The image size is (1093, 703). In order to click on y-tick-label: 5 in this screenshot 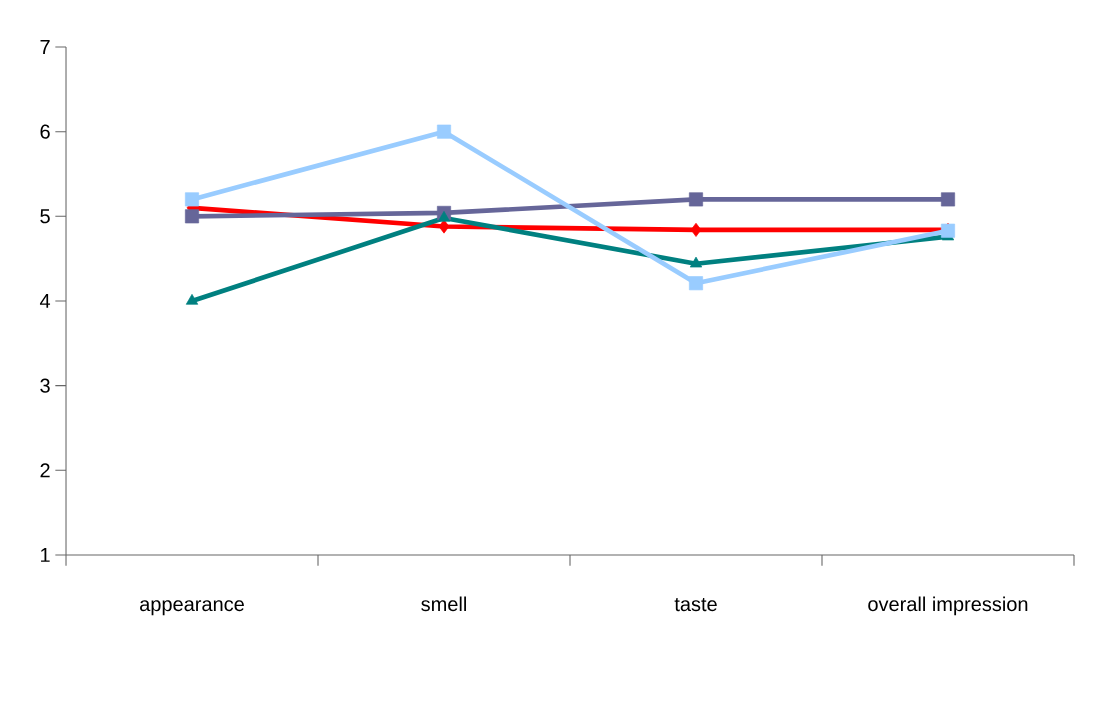, I will do `click(45, 216)`.